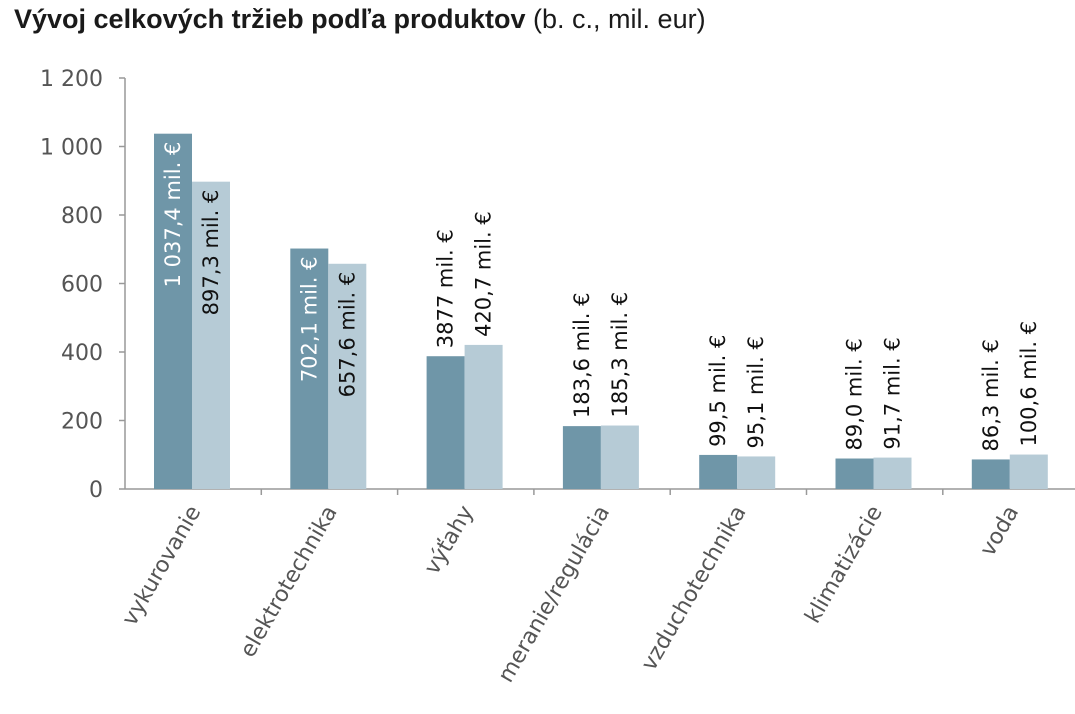 The width and height of the screenshot is (1075, 714). What do you see at coordinates (309, 320) in the screenshot?
I see `data-label: 702,1 mil. €` at bounding box center [309, 320].